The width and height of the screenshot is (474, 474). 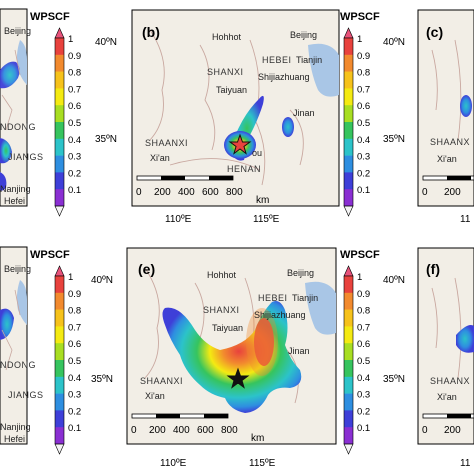 I want to click on map-panel-f, so click(x=445, y=346).